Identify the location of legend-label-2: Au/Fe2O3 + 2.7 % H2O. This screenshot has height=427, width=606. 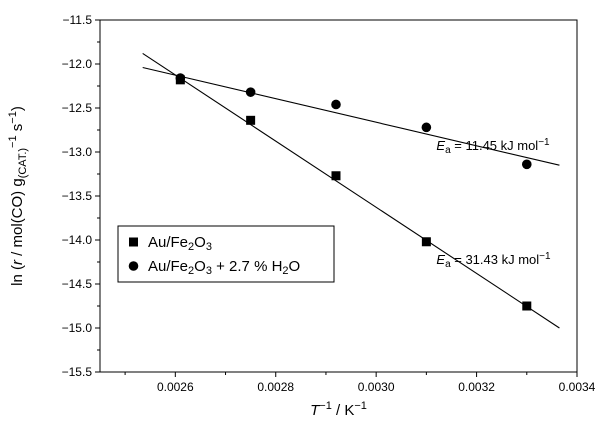
(224, 267).